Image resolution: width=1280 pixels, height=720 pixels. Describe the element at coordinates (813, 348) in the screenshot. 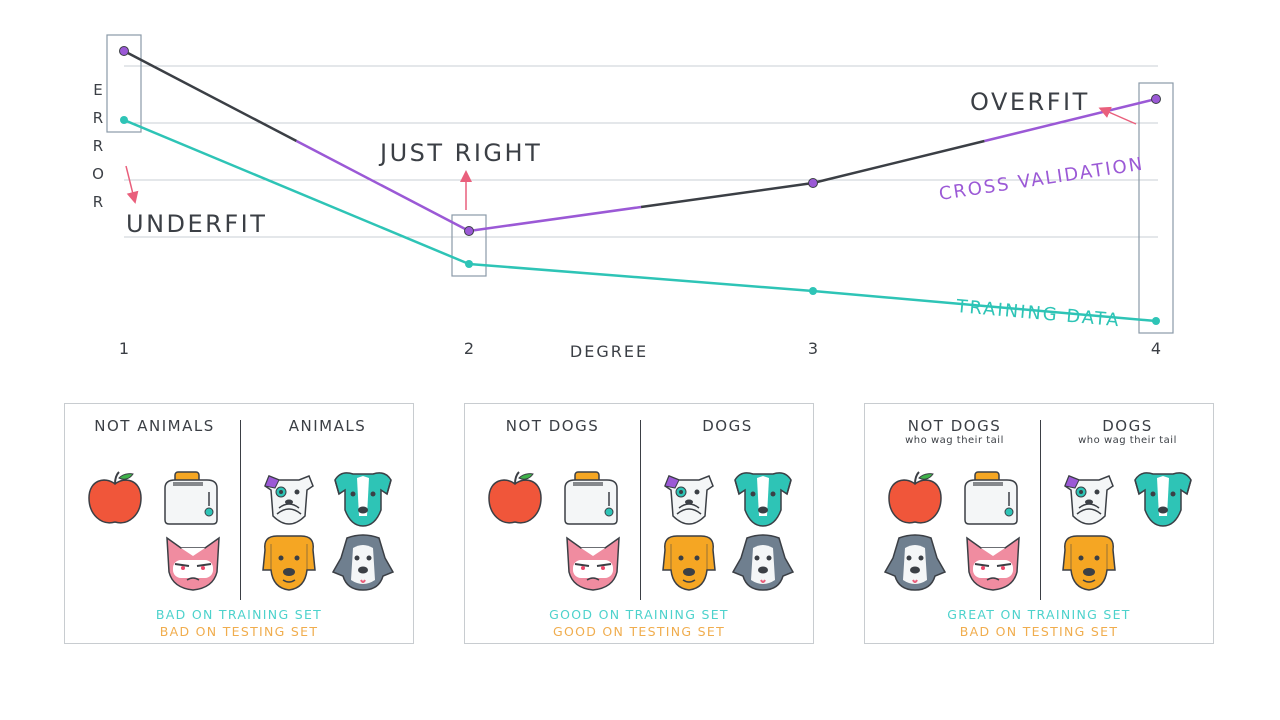

I see `x-tick-label: 3` at that location.